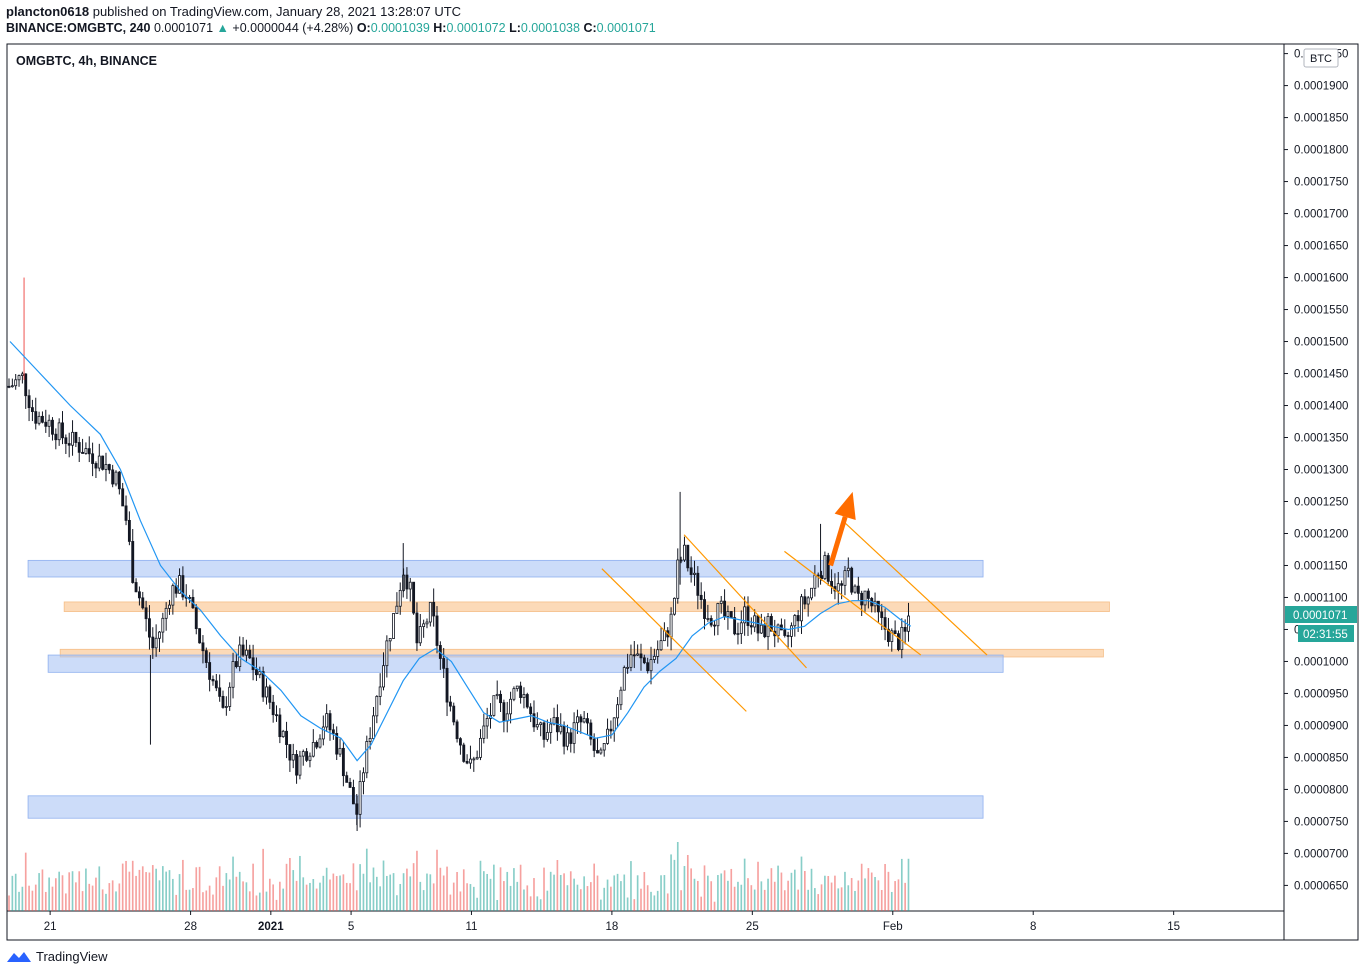 The image size is (1365, 977). What do you see at coordinates (78, 28) in the screenshot?
I see `symbol-label: BINANCE:OMGBTC, 240` at bounding box center [78, 28].